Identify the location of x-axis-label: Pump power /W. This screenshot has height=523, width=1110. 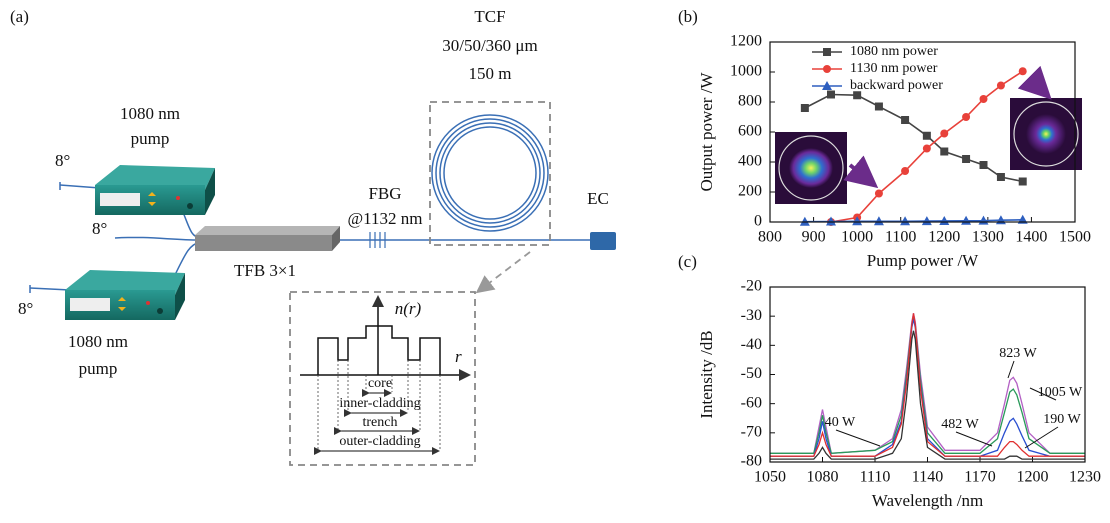
(923, 260).